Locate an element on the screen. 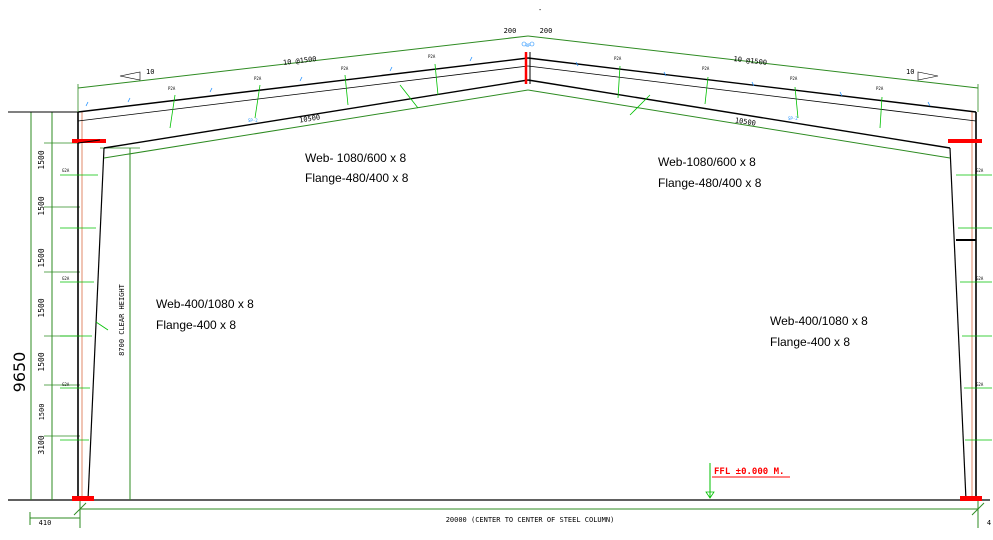 The image size is (993, 540). right-rafter-web: Web-1080/600 x 8 is located at coordinates (707, 162).